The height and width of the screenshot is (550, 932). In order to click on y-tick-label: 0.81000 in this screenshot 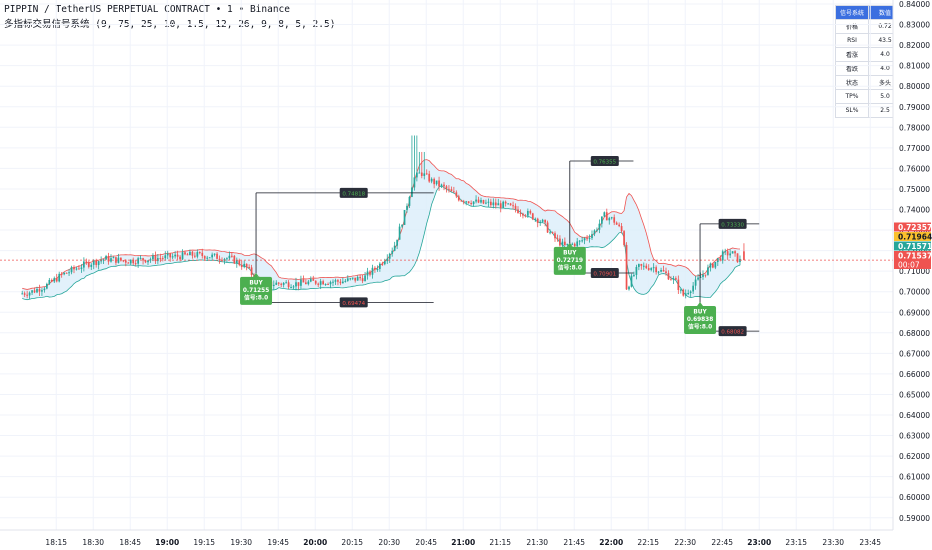, I will do `click(914, 66)`.